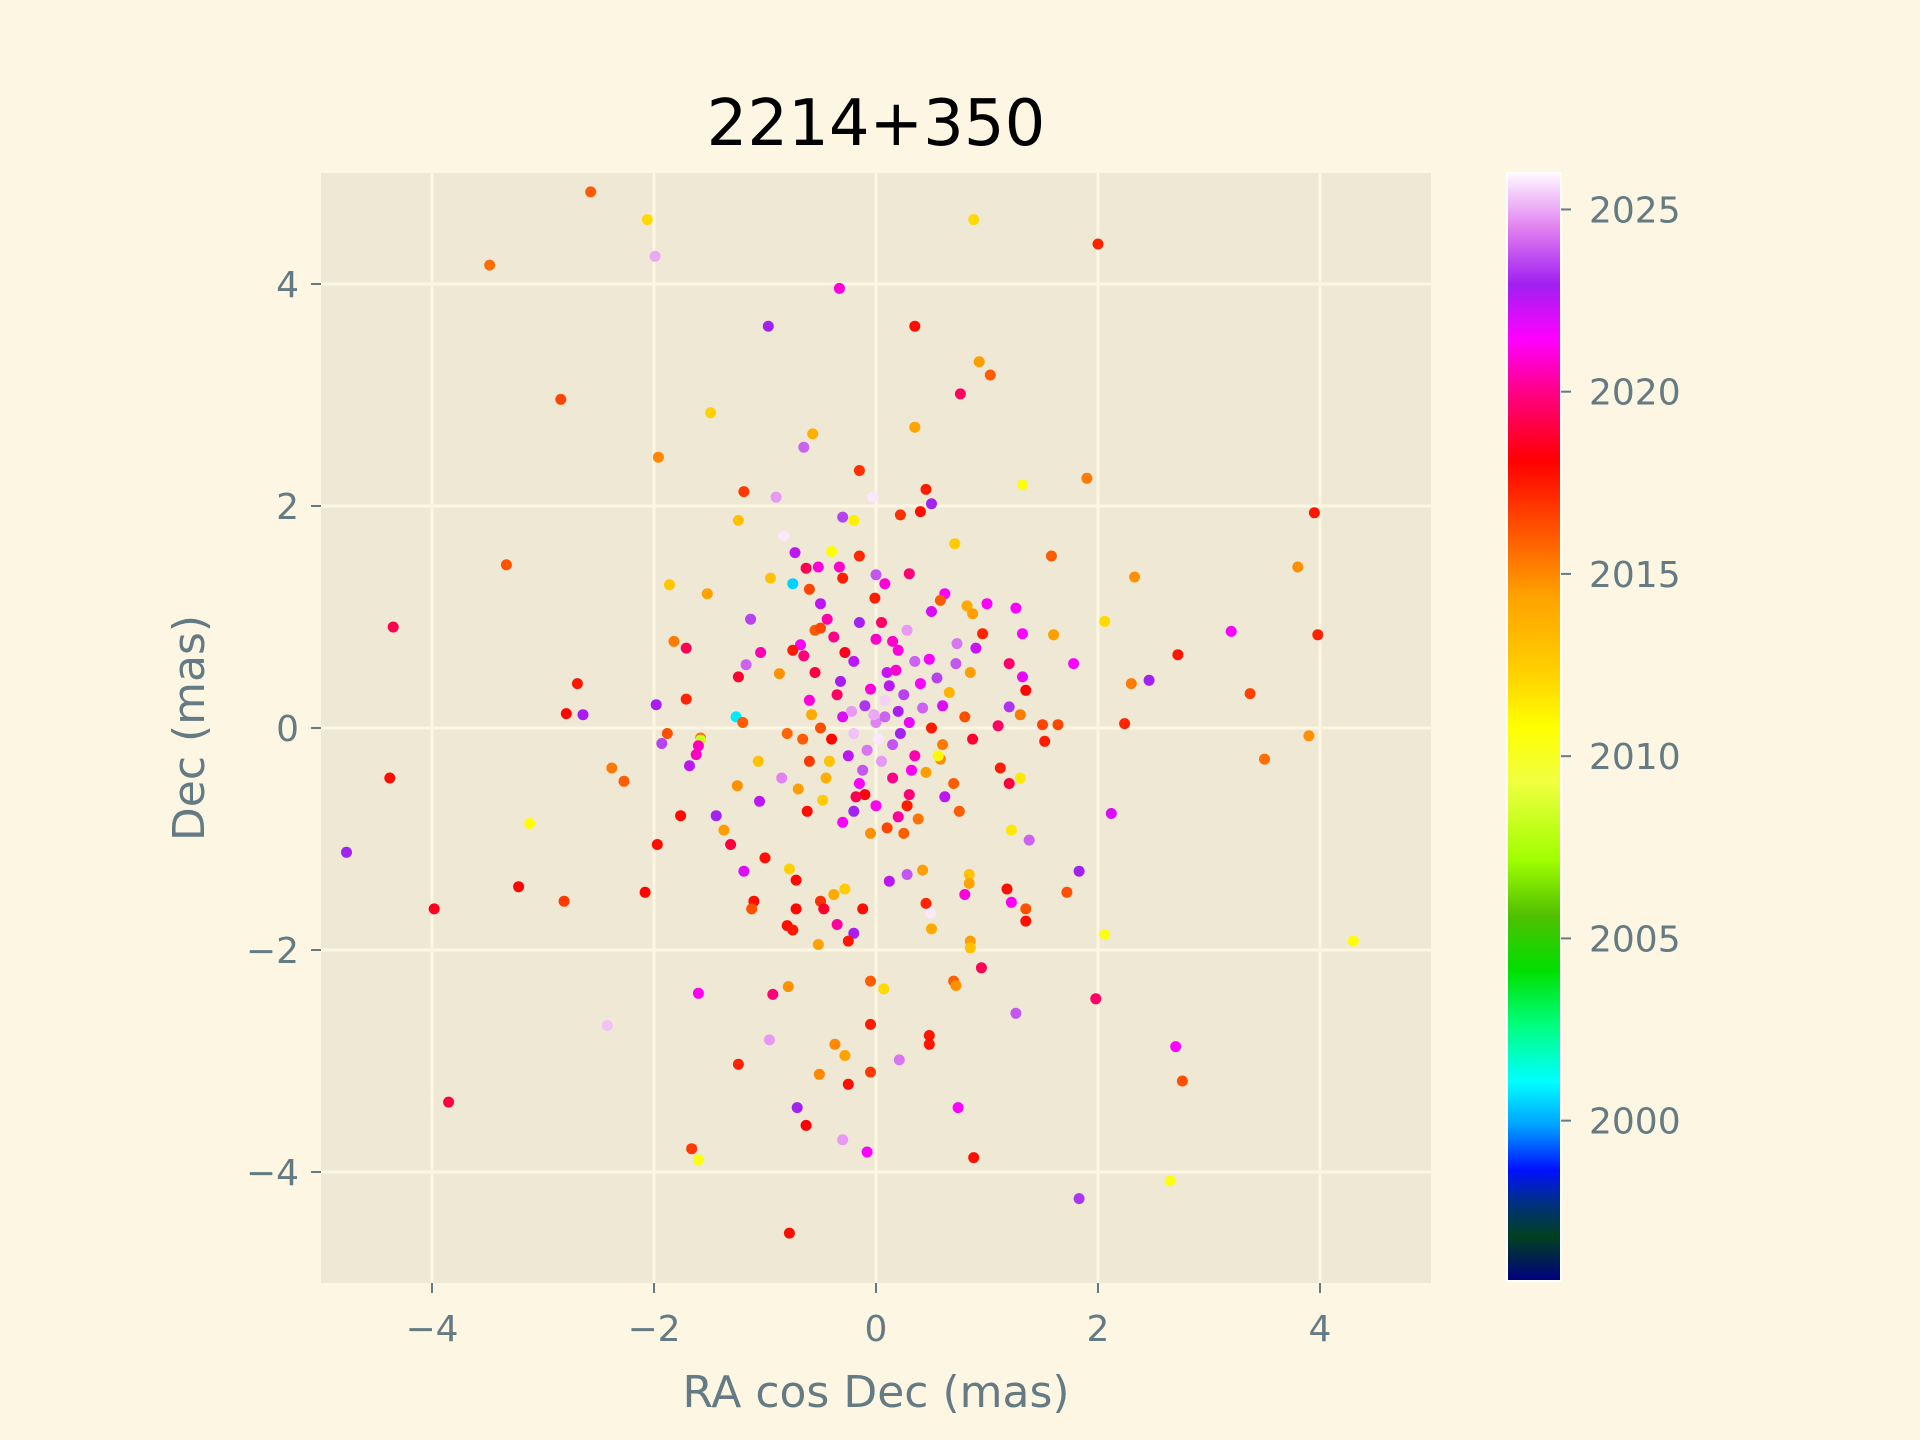 The height and width of the screenshot is (1440, 1920). What do you see at coordinates (189, 728) in the screenshot?
I see `y-axis-label: Dec (mas)` at bounding box center [189, 728].